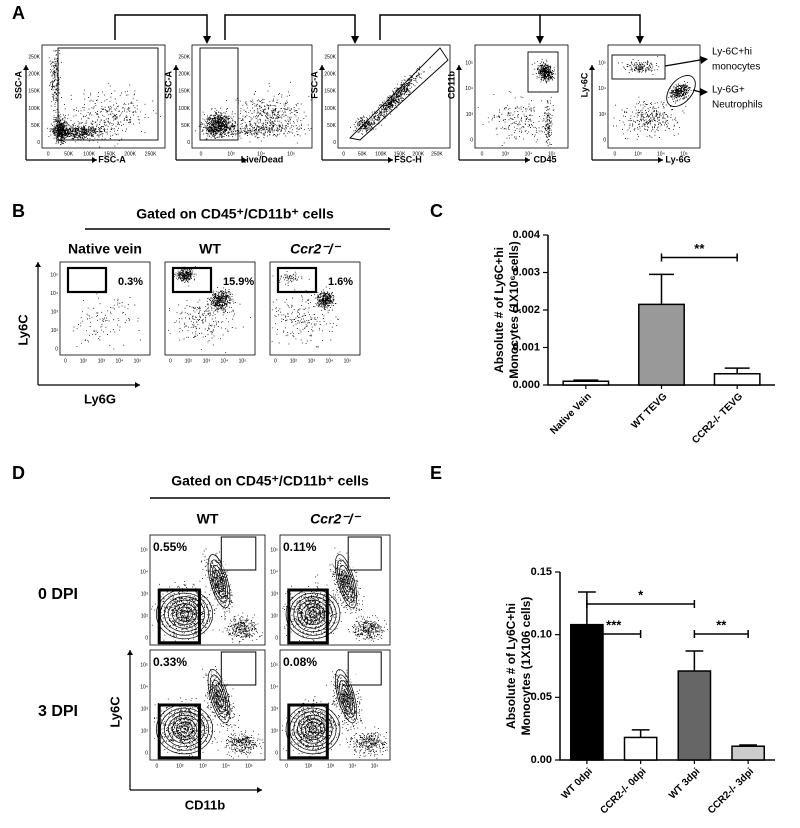 This screenshot has height=828, width=800. Describe the element at coordinates (105, 249) in the screenshot. I see `group-label: Native vein` at that location.